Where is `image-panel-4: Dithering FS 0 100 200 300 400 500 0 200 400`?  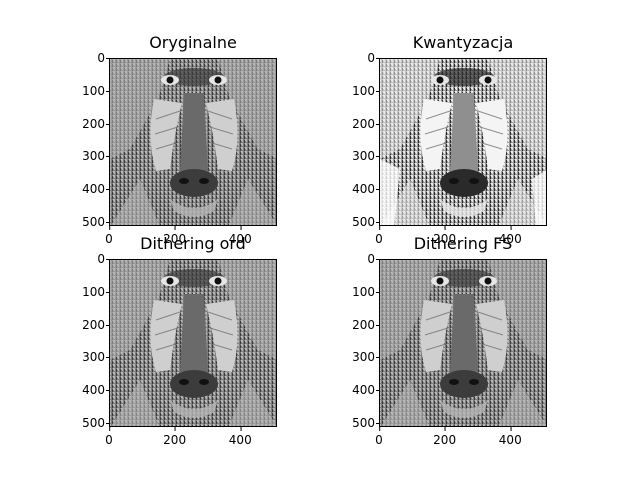 image-panel-4: Dithering FS 0 100 200 300 400 500 0 200 400 is located at coordinates (449, 340).